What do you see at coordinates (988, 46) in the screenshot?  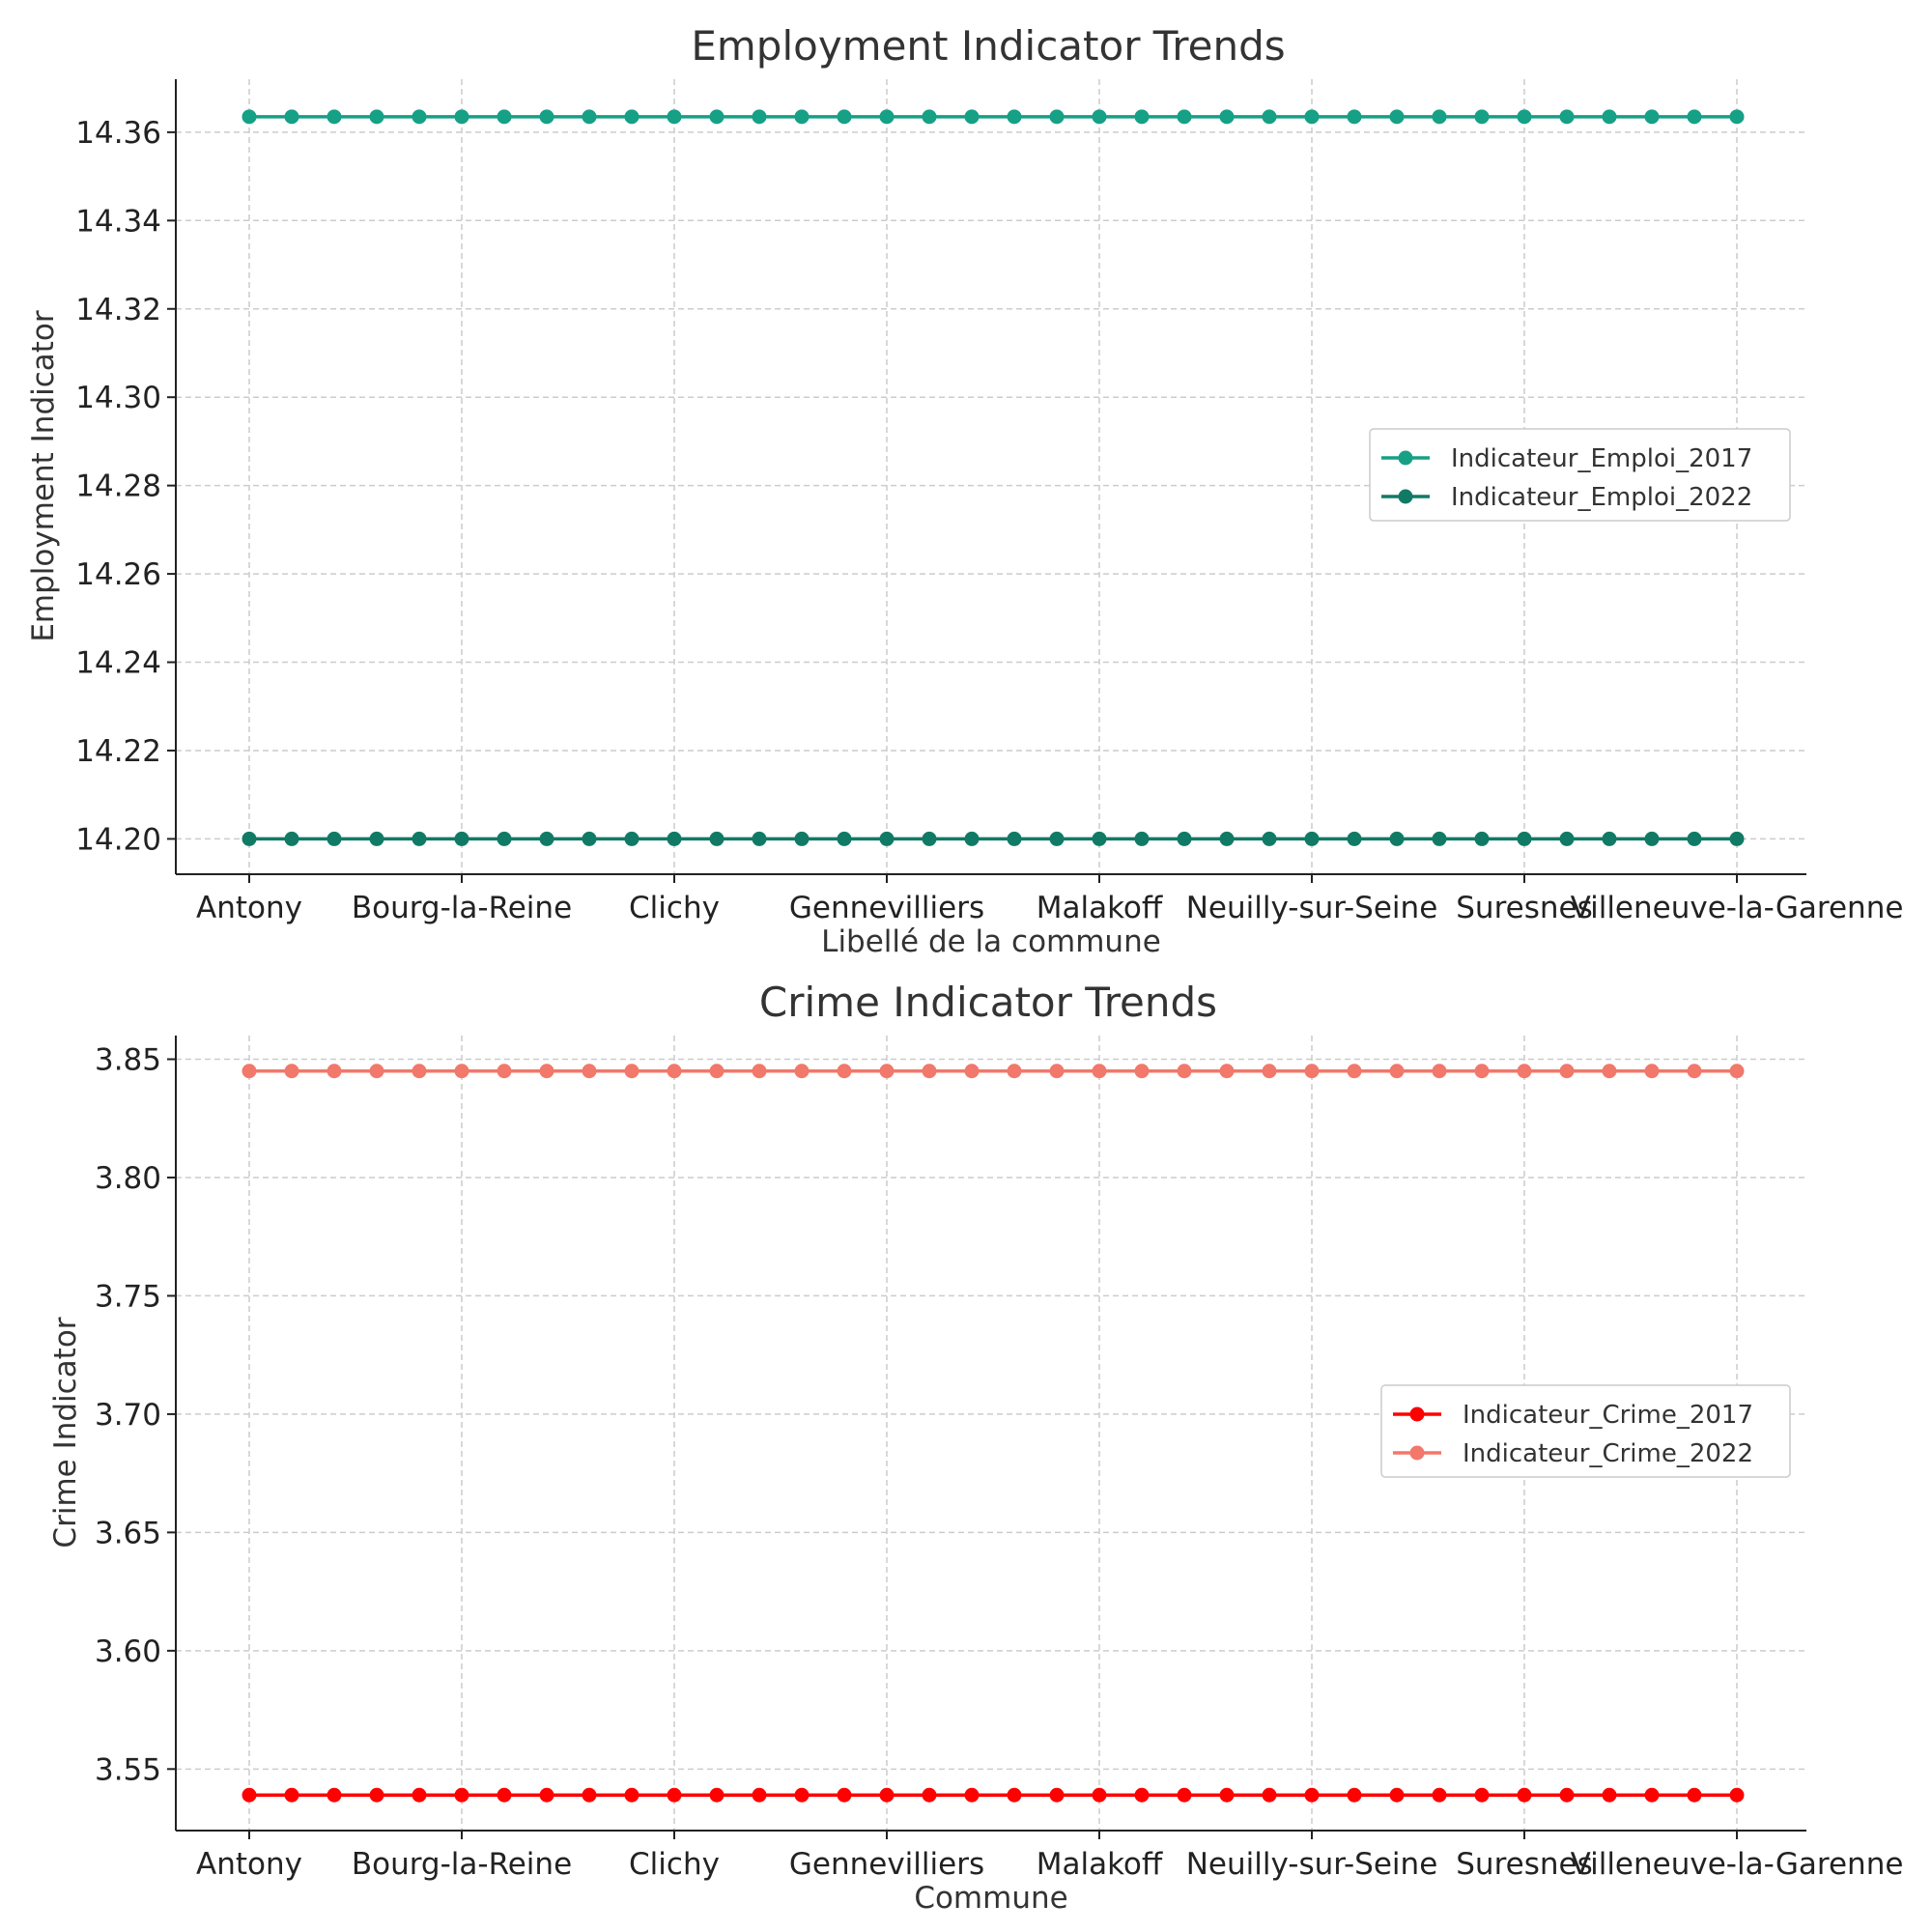 I see `employment-chart-title: Employment Indicator Trends` at bounding box center [988, 46].